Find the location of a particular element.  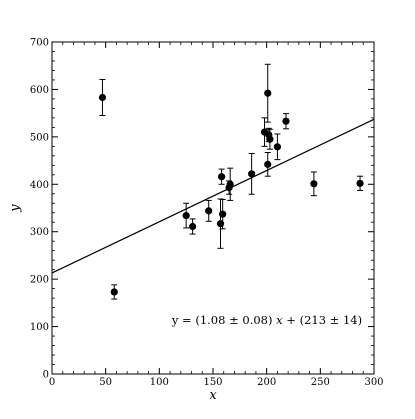

x-tick-label: 100 is located at coordinates (159, 382).